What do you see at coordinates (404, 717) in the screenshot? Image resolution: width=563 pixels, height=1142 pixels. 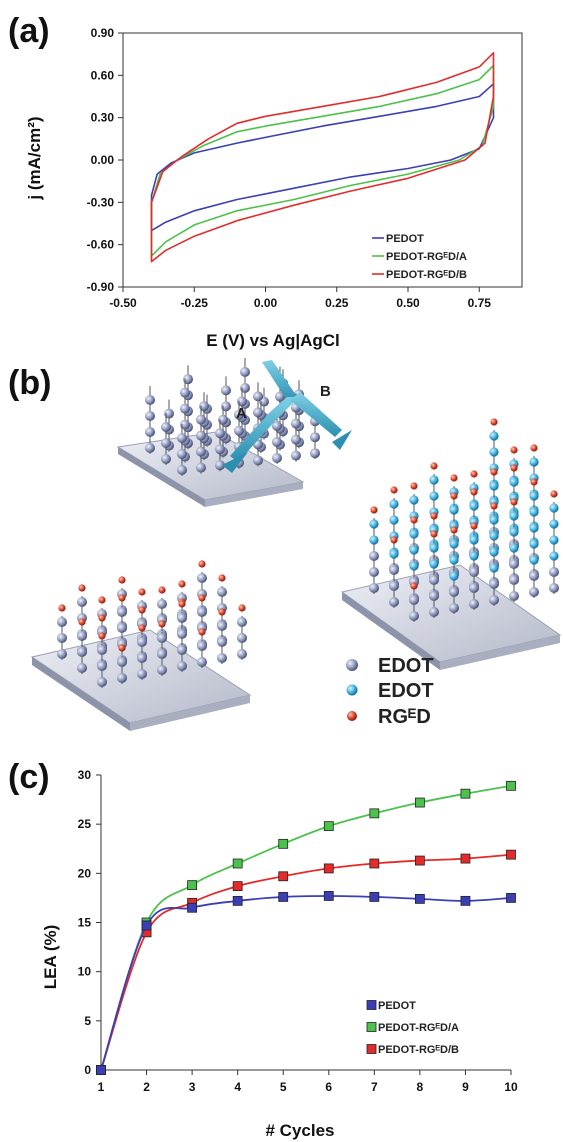 I see `scheme-legend-label-rged: RGᴱD` at bounding box center [404, 717].